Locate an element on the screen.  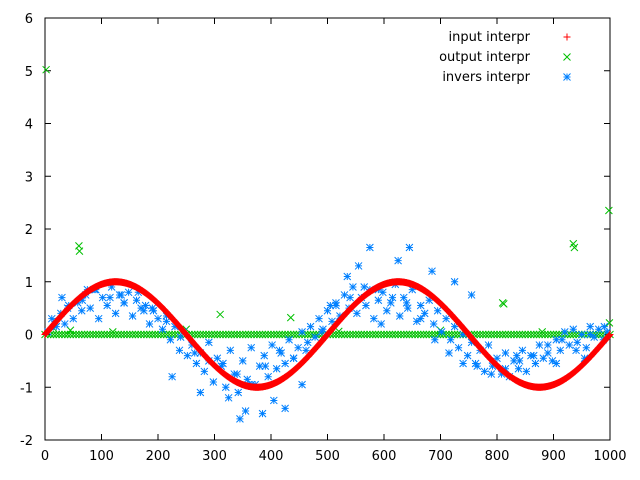
y-tick-label: 3 is located at coordinates (29, 177).